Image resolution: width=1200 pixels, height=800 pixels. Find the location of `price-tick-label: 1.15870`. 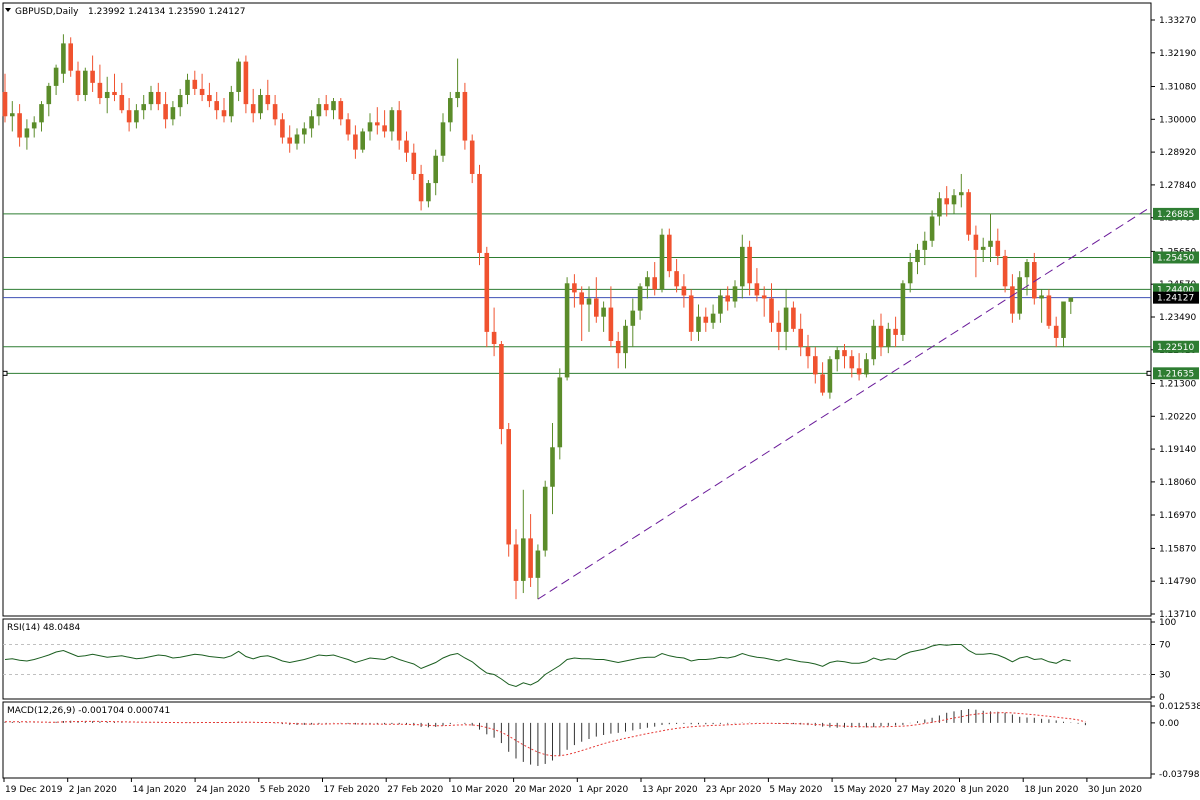

price-tick-label: 1.15870 is located at coordinates (1177, 549).